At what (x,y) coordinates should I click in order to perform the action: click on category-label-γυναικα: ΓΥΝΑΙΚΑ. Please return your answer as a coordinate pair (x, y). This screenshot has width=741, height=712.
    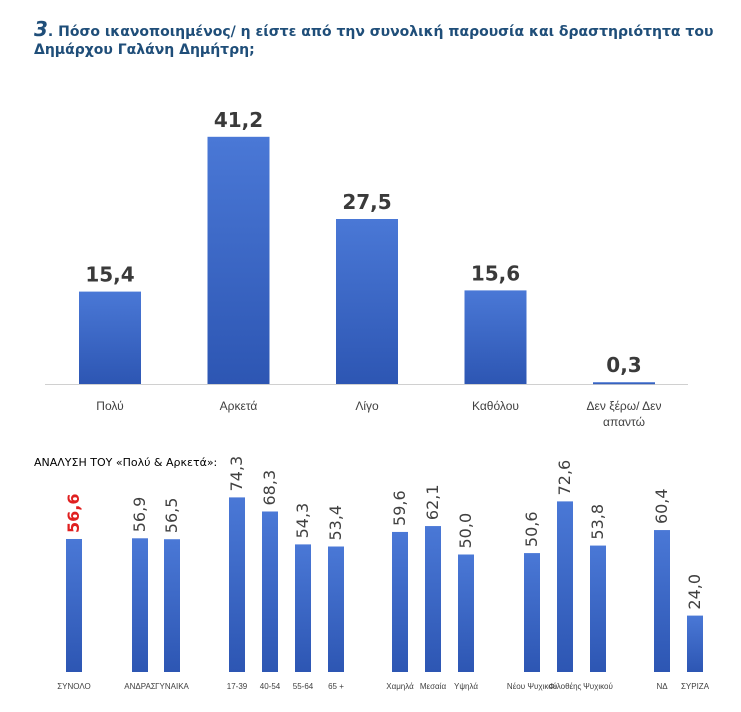
    Looking at the image, I should click on (172, 686).